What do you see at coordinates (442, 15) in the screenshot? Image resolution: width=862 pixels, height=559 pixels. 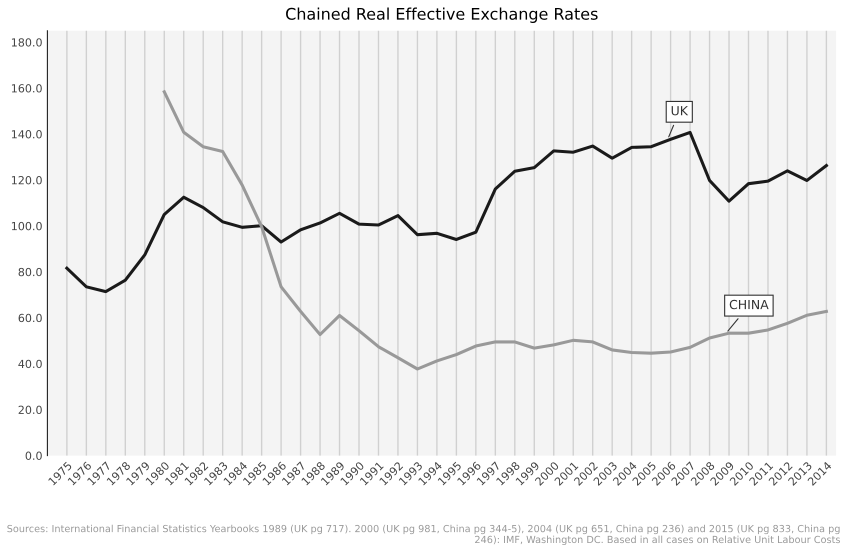 I see `chart-title: Chained Real Effective Exchange Rates` at bounding box center [442, 15].